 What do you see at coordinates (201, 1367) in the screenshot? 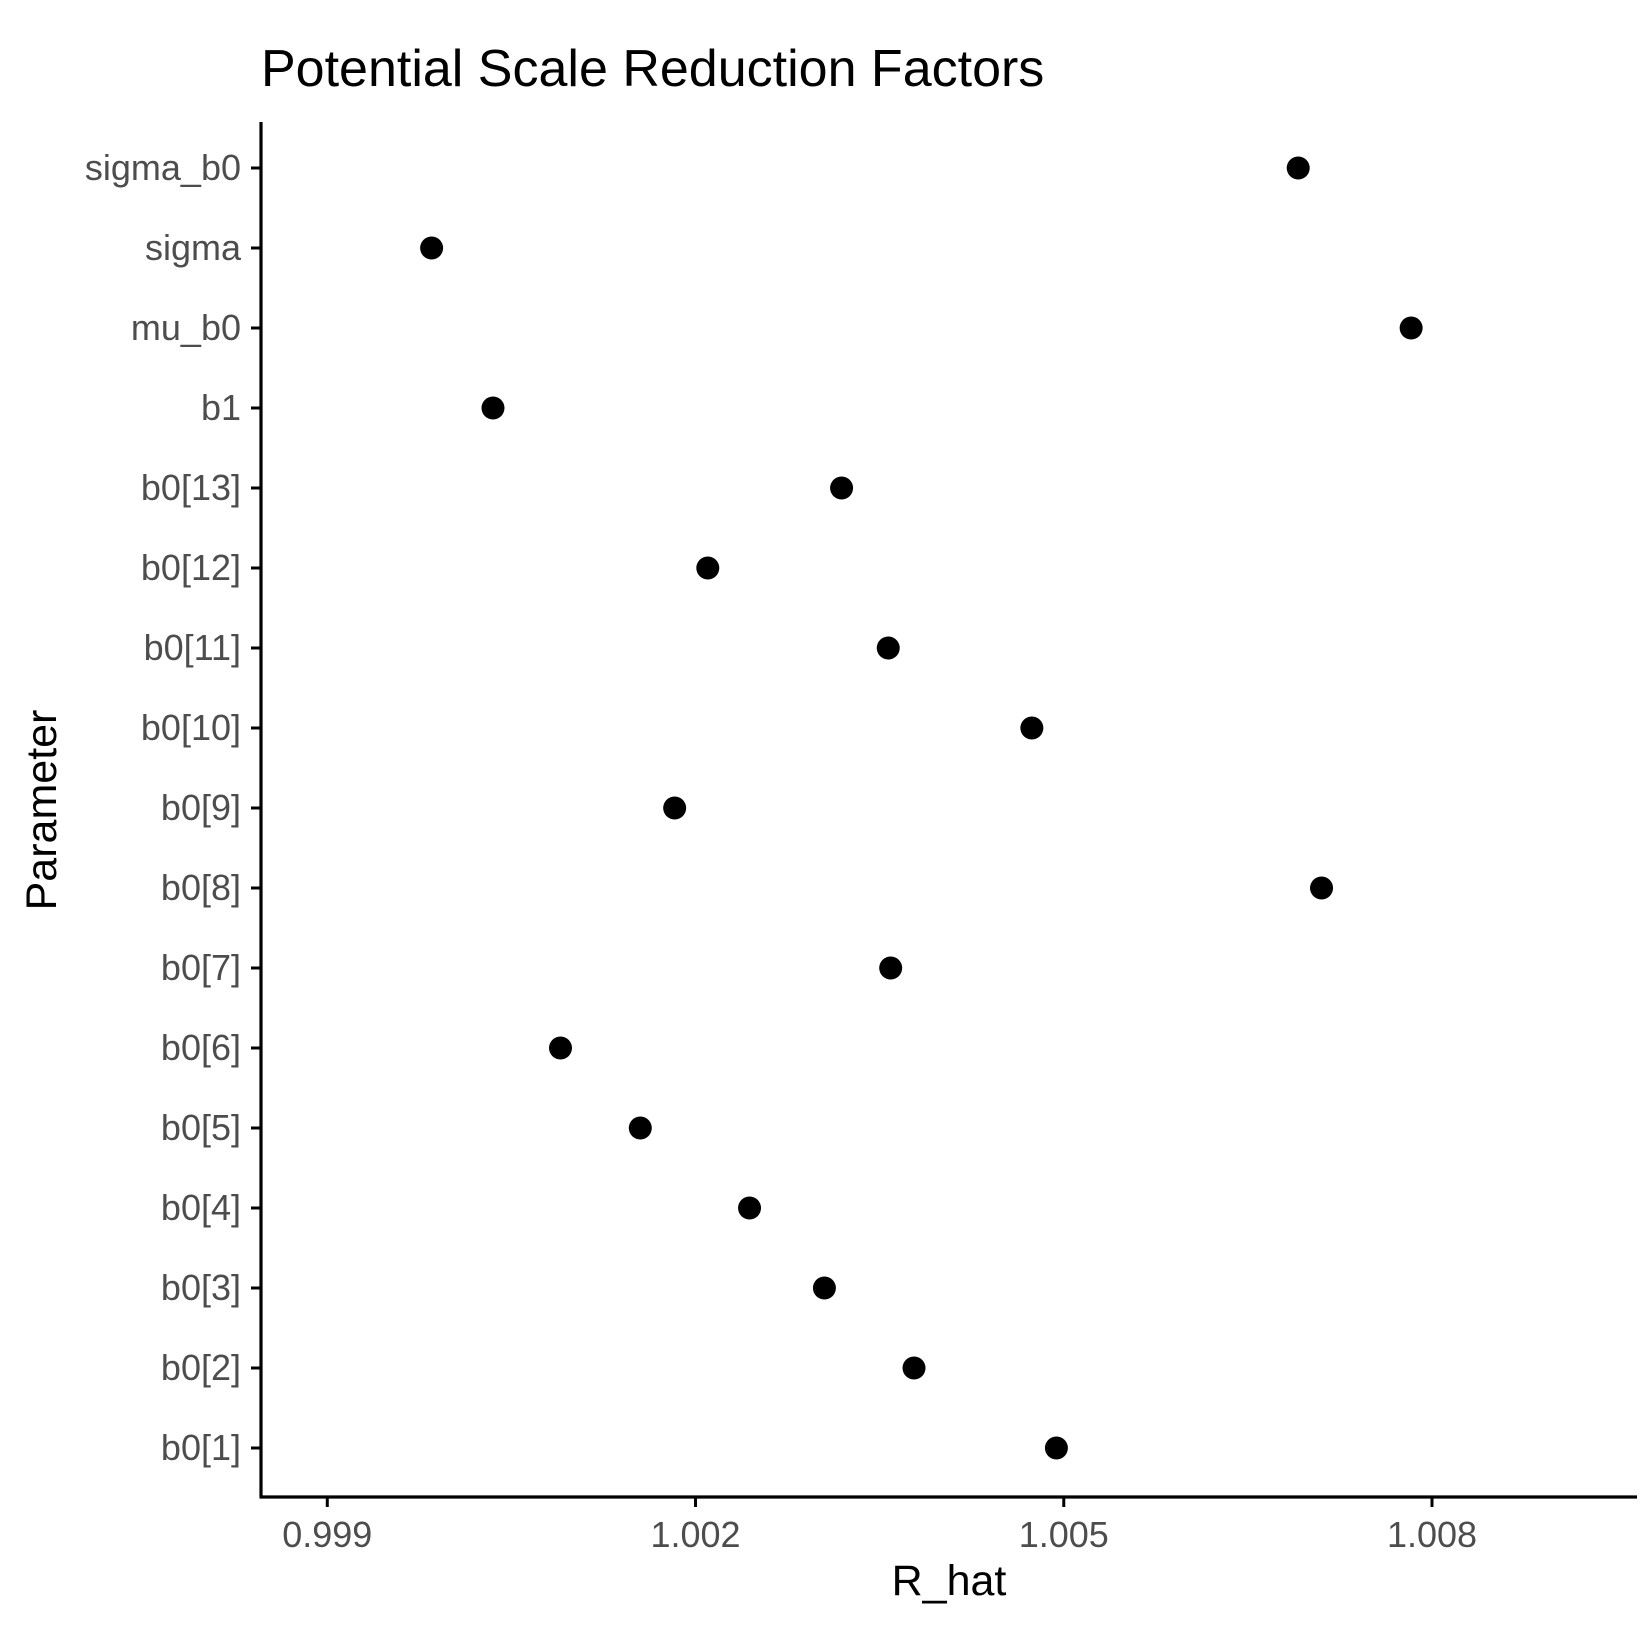
I see `y-tick-label: b0[2]` at bounding box center [201, 1367].